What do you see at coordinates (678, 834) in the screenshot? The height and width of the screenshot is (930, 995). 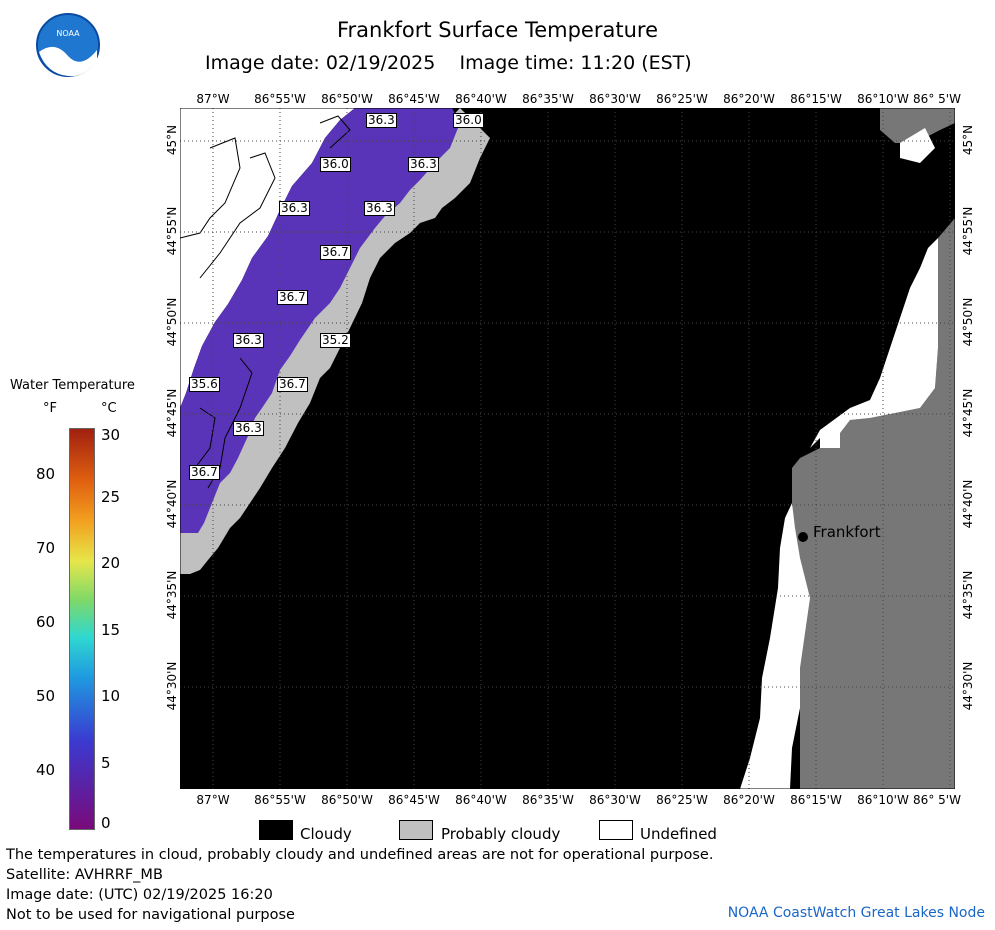 I see `undefined-legend-label: Undefined` at bounding box center [678, 834].